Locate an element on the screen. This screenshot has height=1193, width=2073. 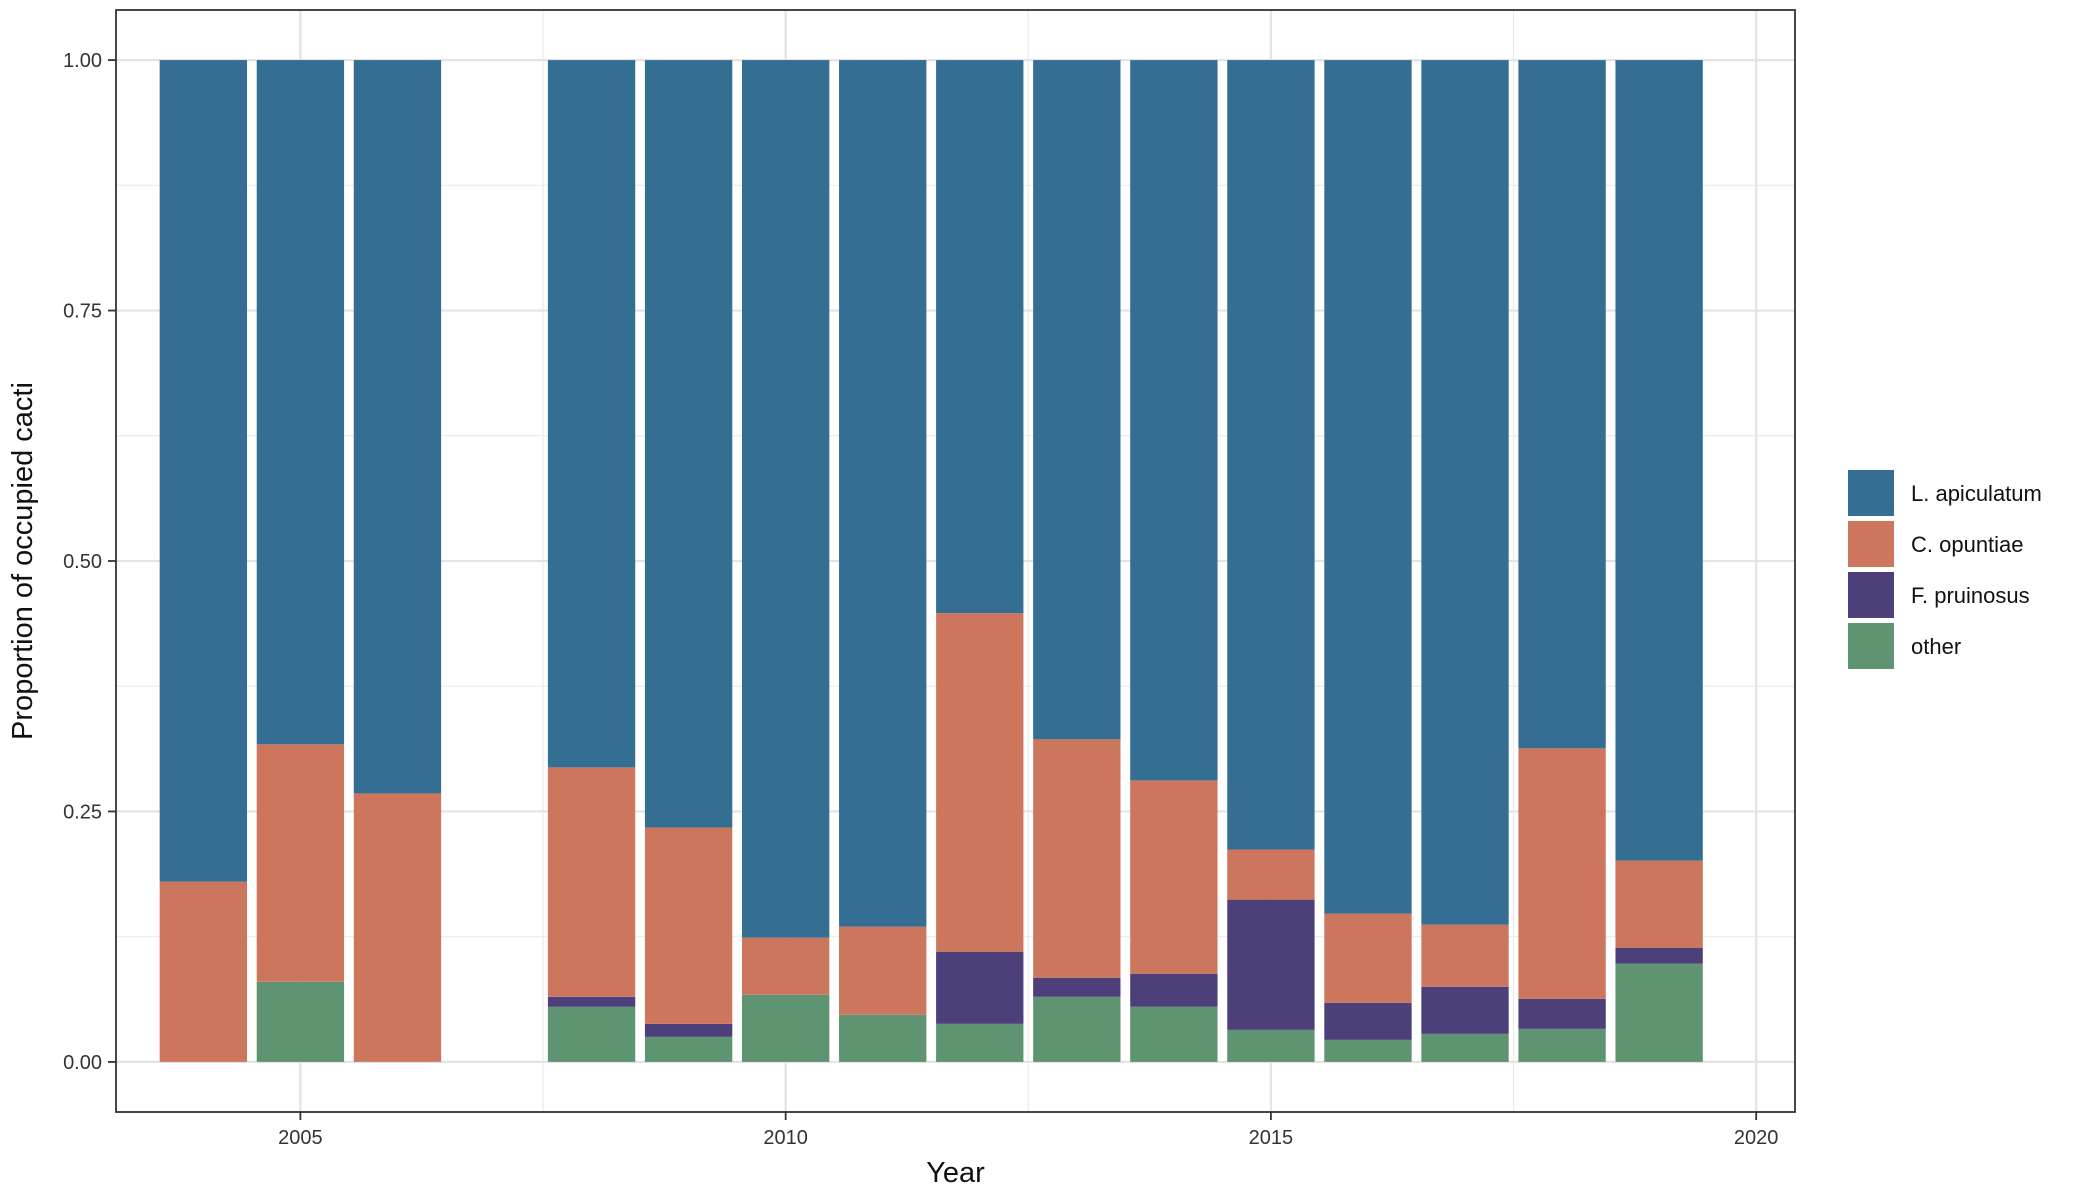
y-axis: 0.00 0.25 0.50 0.75 1.00 is located at coordinates (89, 562).